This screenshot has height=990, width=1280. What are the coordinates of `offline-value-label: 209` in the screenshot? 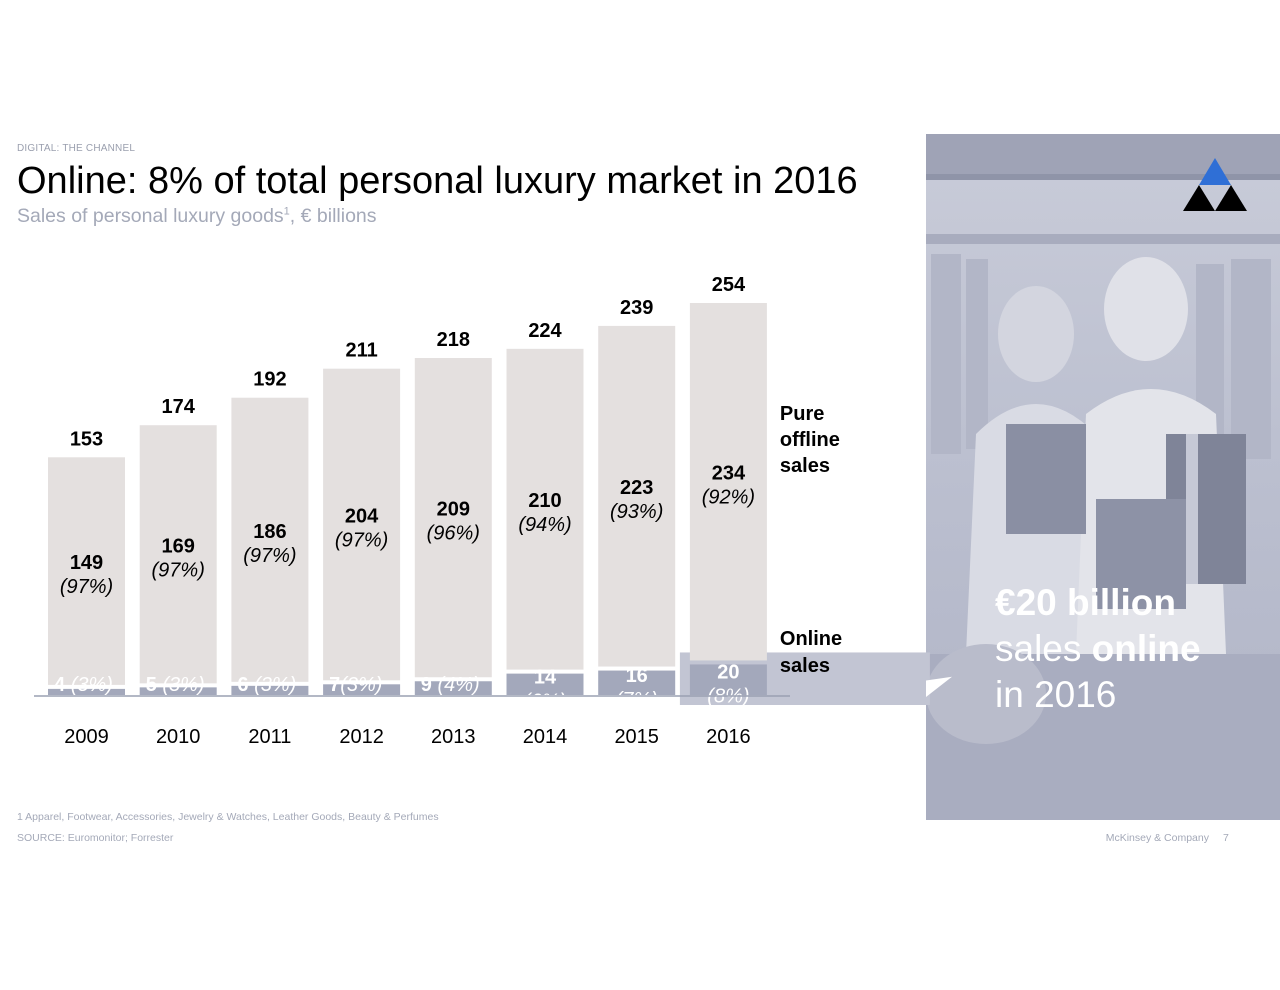 It's located at (453, 510).